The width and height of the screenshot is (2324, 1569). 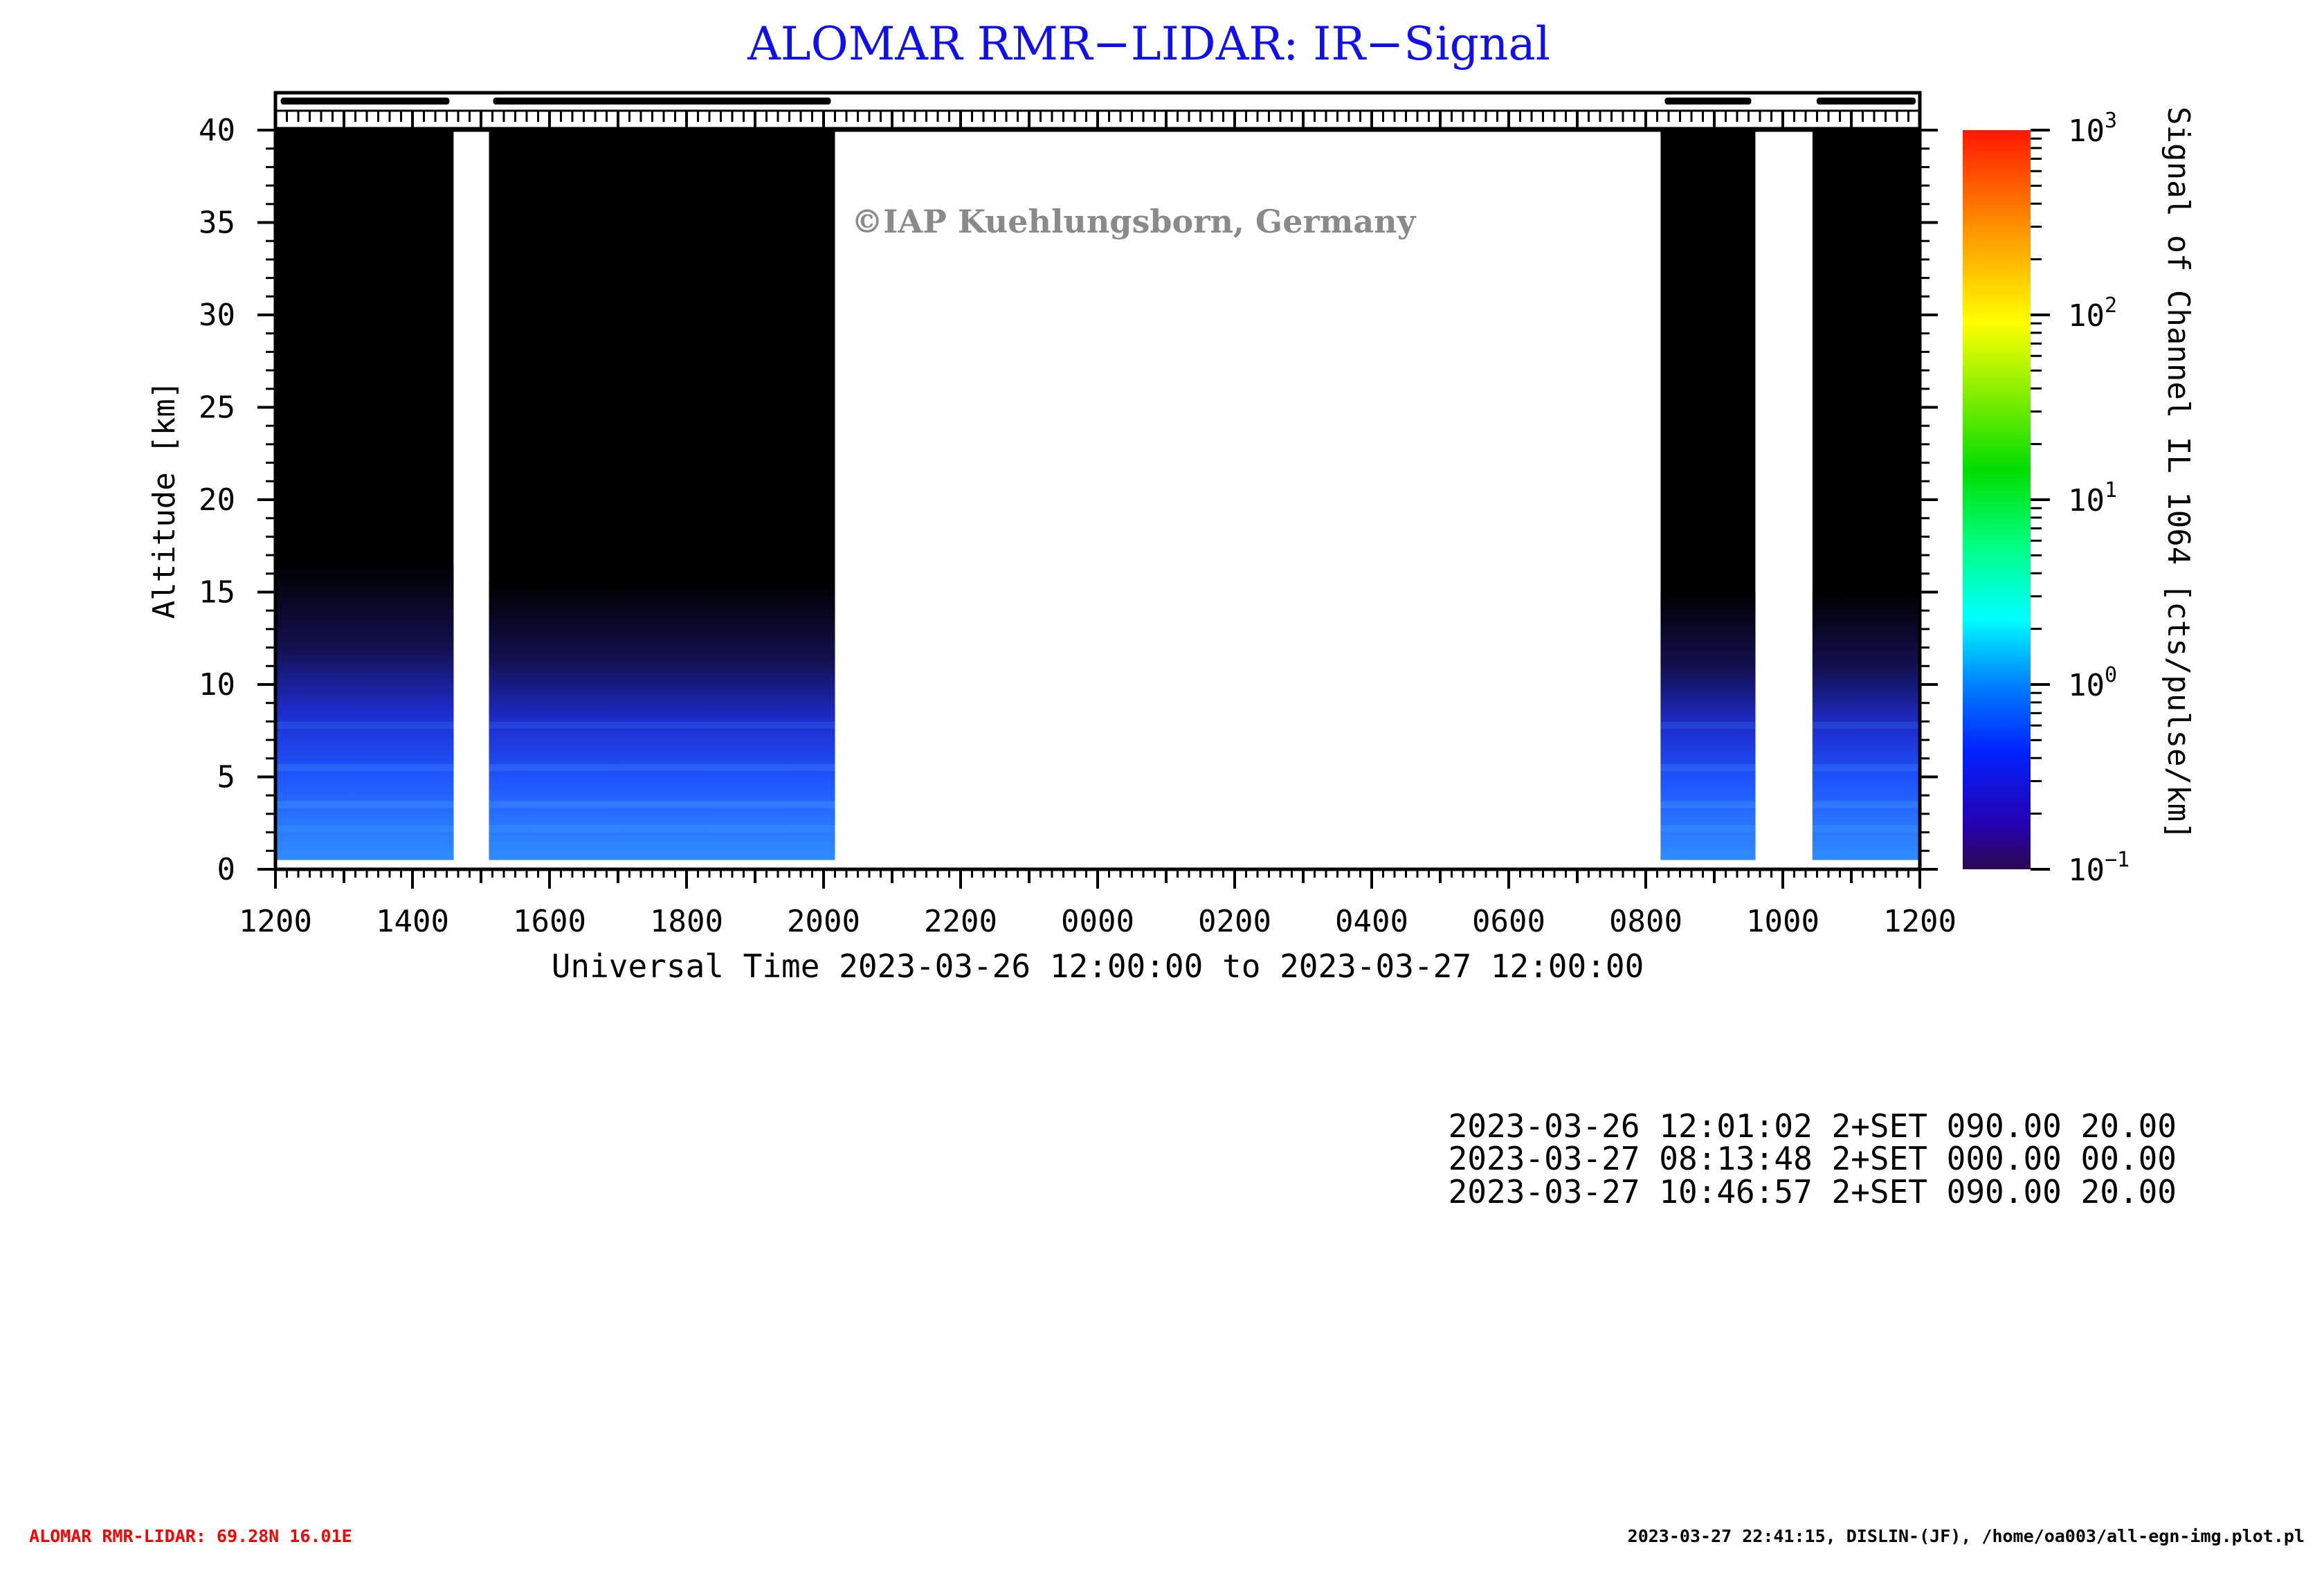 I want to click on colorbar-tick-label: 10², so click(x=2092, y=313).